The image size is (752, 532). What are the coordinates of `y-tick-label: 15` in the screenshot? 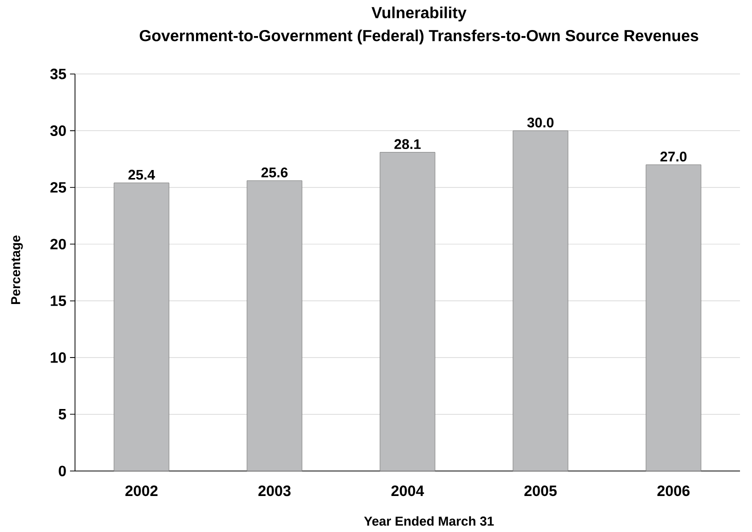 It's located at (58, 301).